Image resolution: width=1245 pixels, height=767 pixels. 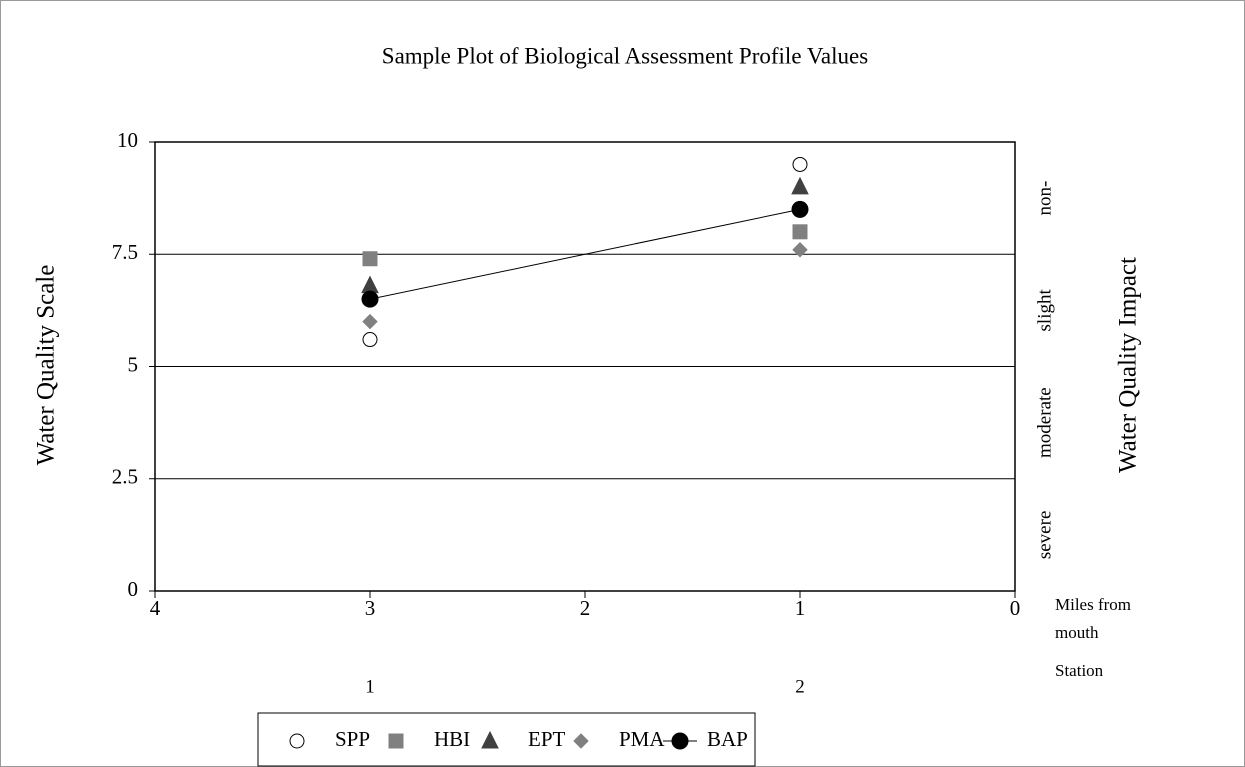 I want to click on x-tick-label: 1, so click(x=800, y=608).